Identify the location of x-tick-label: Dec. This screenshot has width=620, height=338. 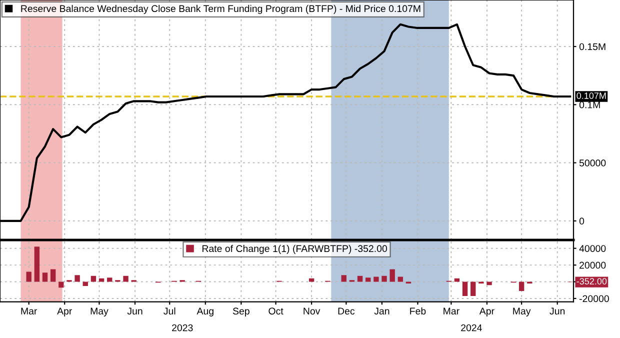
(346, 311).